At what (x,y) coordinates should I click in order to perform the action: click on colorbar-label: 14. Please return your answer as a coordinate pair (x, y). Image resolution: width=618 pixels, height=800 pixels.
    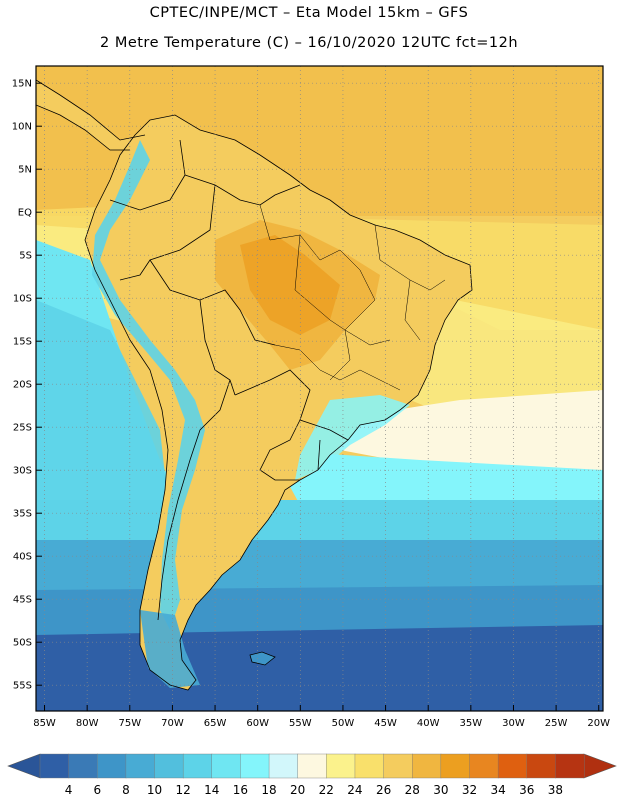
    Looking at the image, I should click on (211, 790).